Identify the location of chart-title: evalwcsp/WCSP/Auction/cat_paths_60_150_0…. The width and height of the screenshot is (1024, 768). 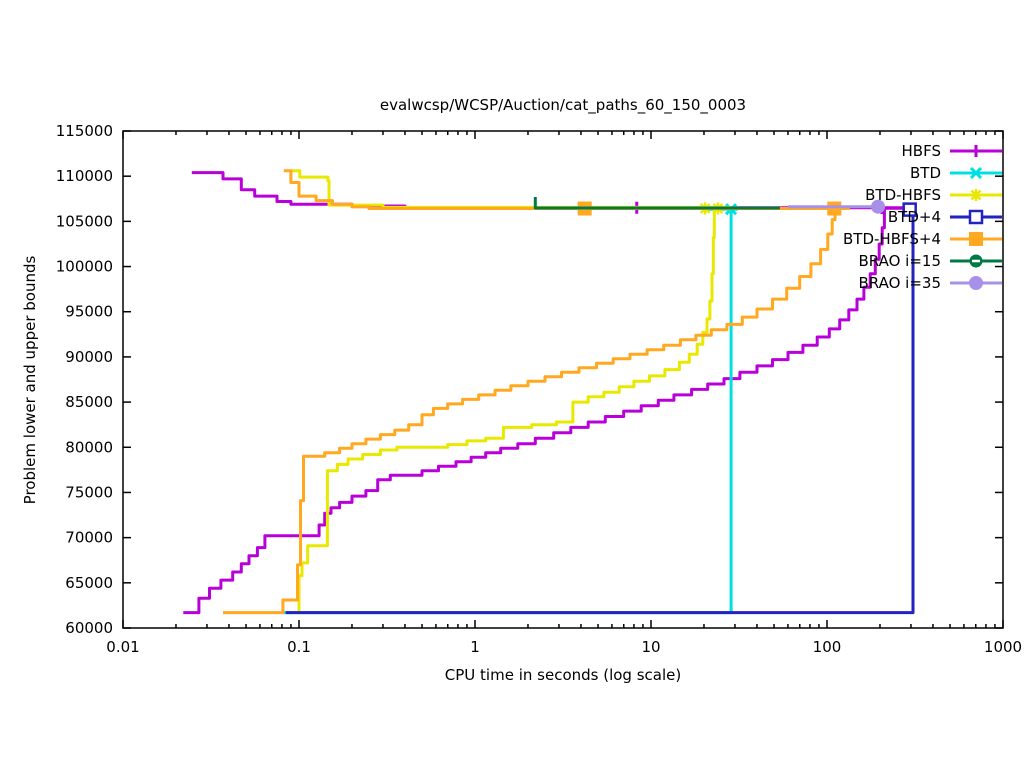
(563, 105).